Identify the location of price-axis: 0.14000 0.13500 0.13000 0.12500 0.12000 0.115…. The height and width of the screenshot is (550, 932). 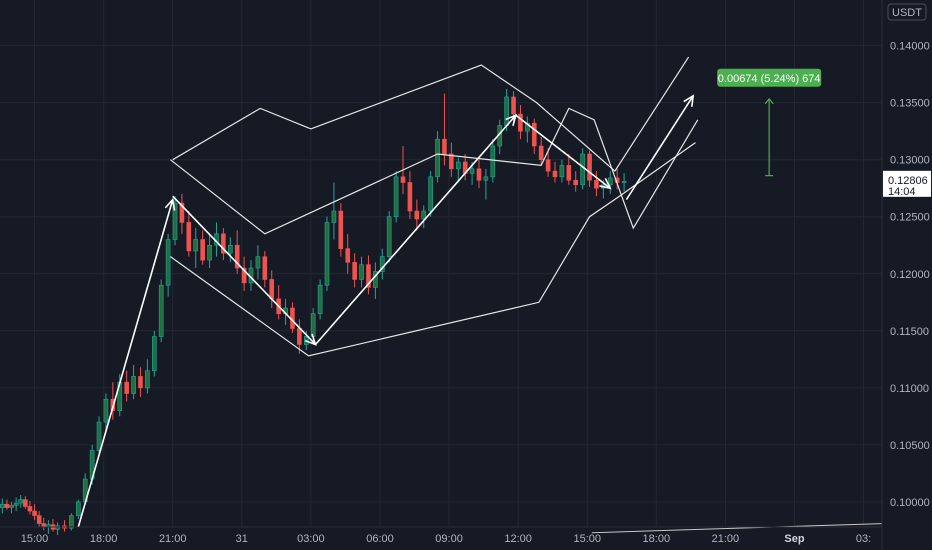
(905, 275).